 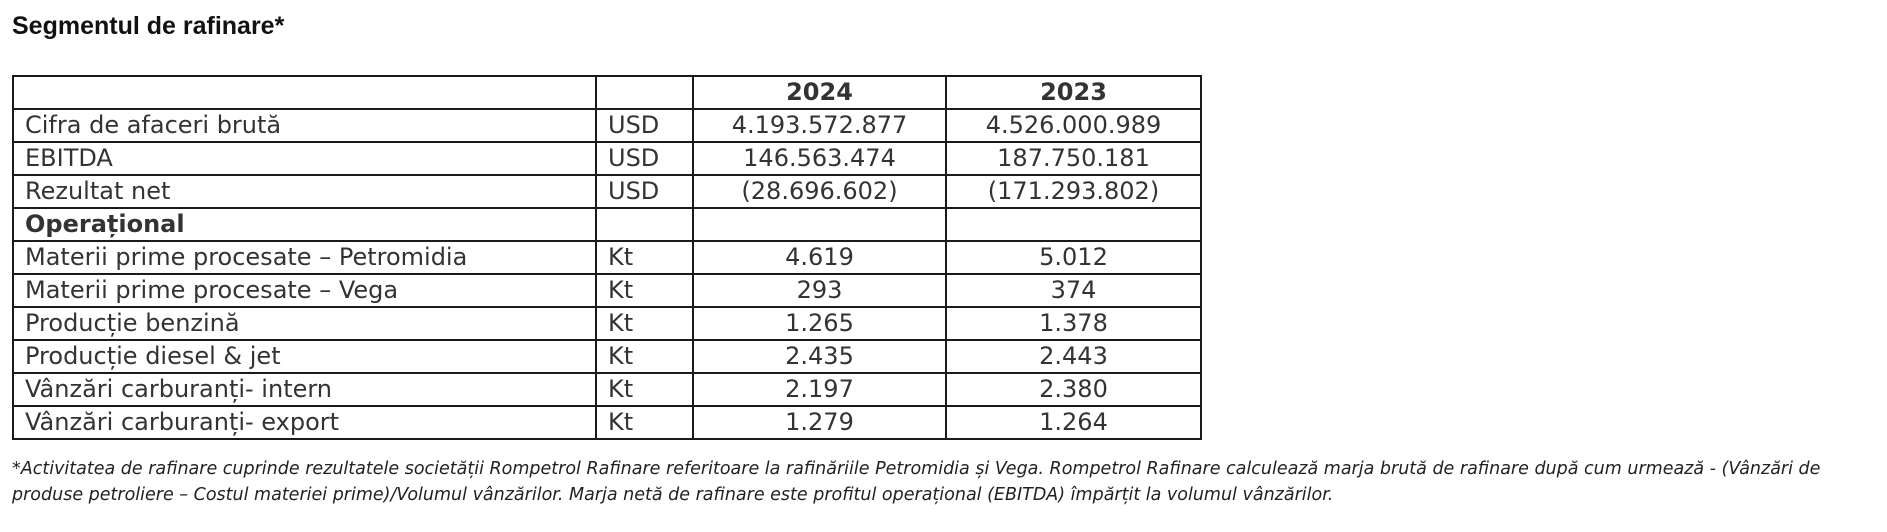 I want to click on row-value-2024: 4.619, so click(x=819, y=257).